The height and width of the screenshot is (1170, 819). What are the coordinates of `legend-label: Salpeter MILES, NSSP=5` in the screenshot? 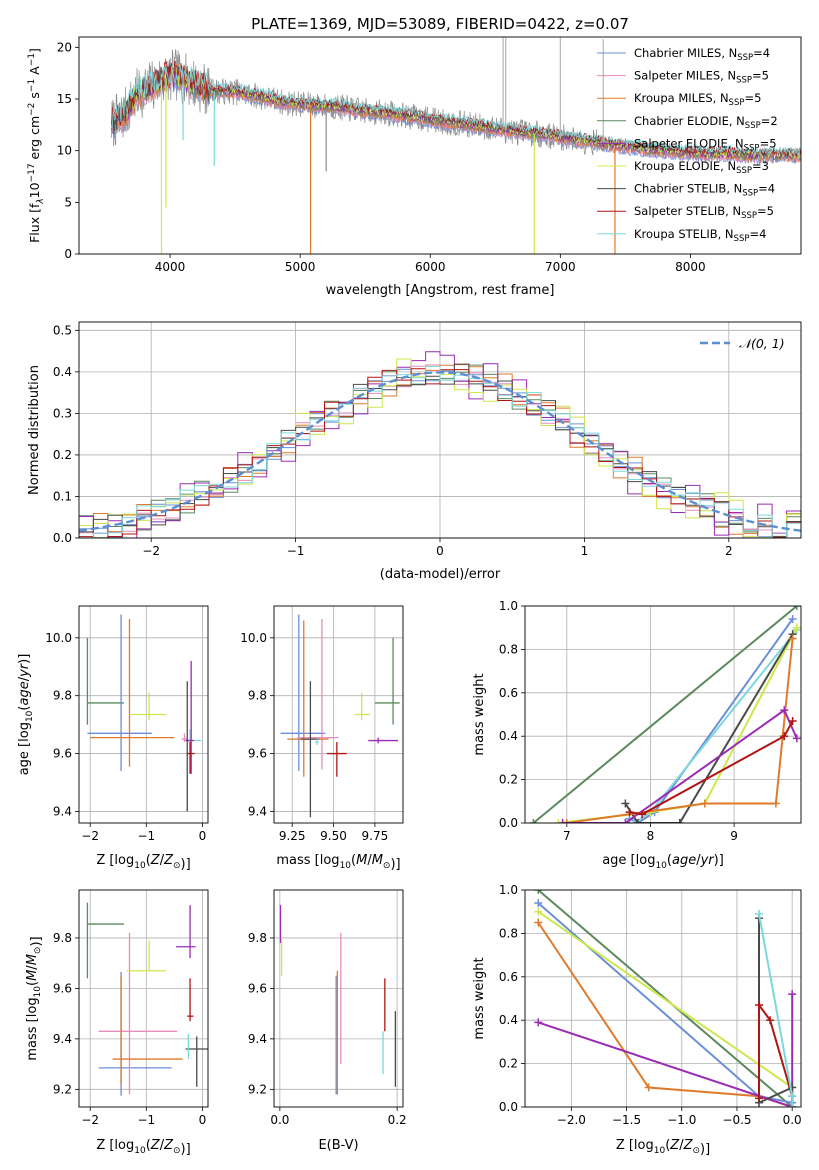 It's located at (701, 77).